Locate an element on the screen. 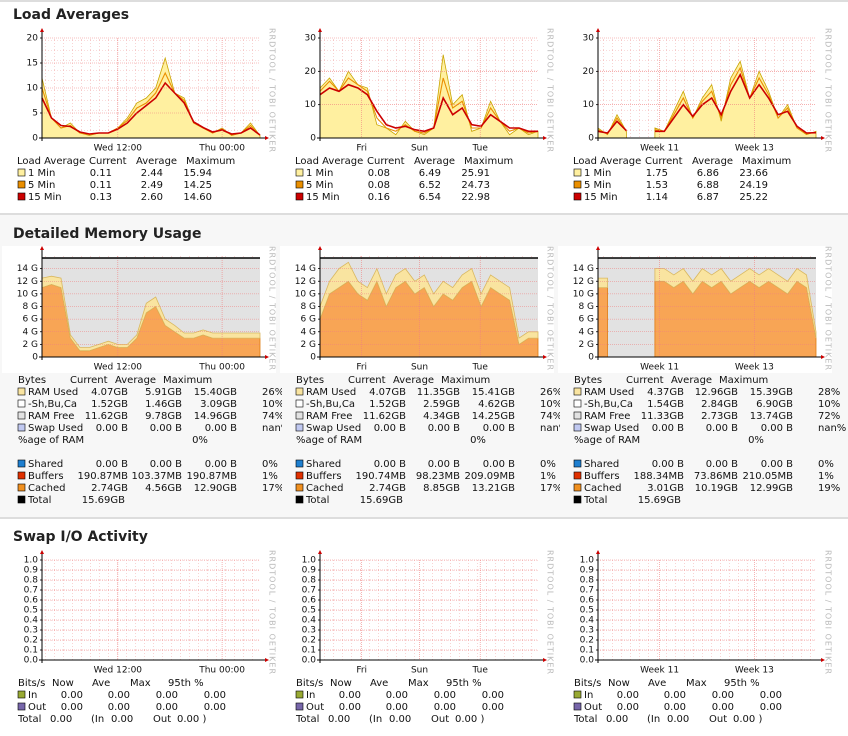 This screenshot has height=736, width=848. legend-cell: 6.49 is located at coordinates (430, 173).